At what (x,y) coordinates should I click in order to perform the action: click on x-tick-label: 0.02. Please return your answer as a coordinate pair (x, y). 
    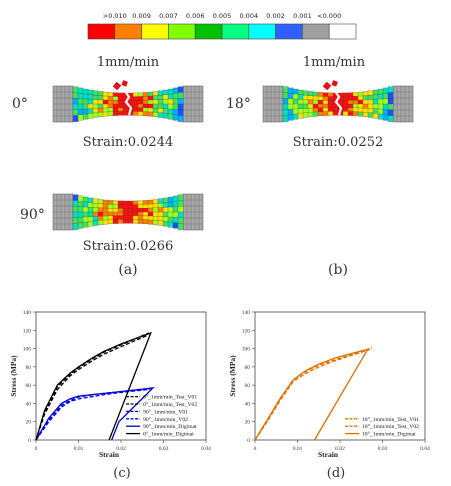
    Looking at the image, I should click on (121, 449).